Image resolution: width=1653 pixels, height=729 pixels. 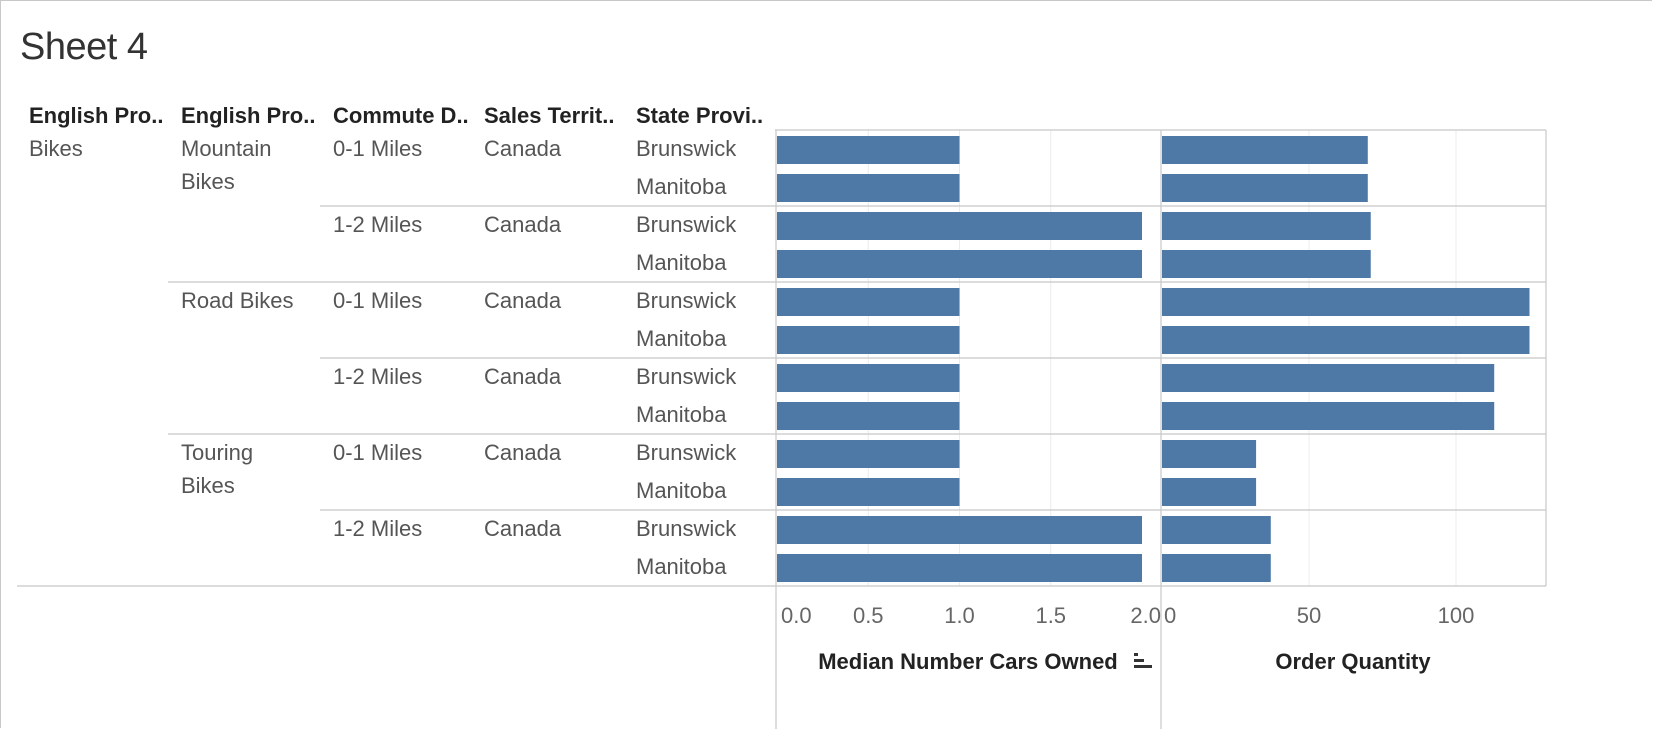 What do you see at coordinates (1309, 615) in the screenshot?
I see `tick-label: 50` at bounding box center [1309, 615].